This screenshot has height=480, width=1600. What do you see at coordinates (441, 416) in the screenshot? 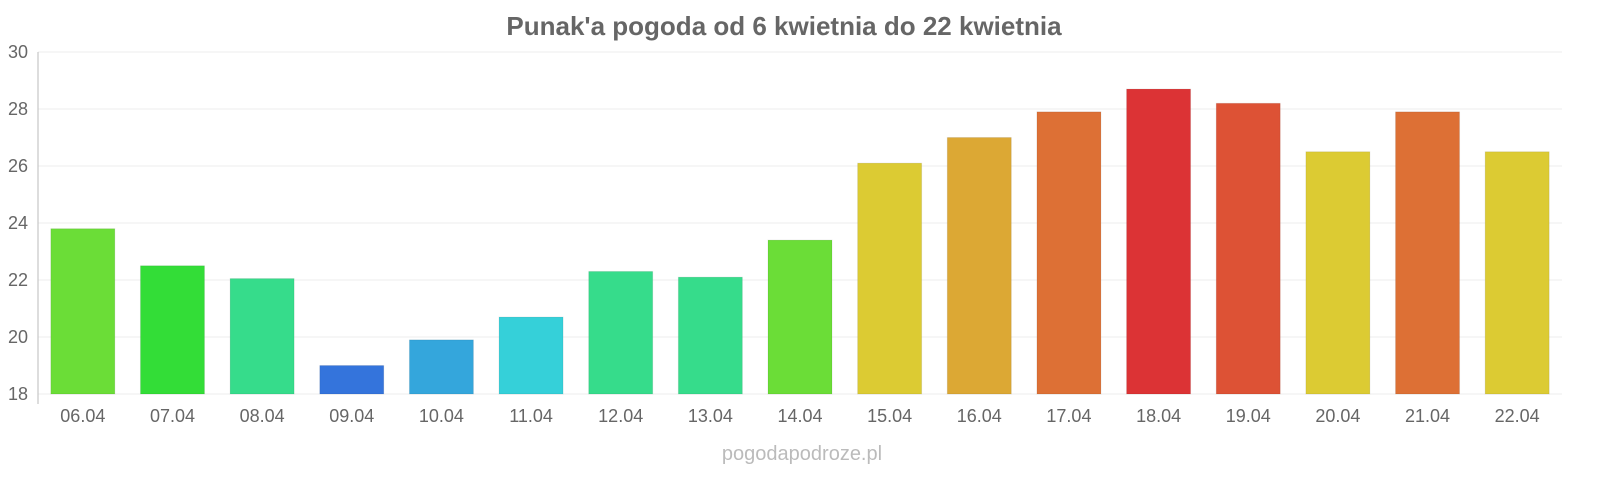
I see `x-tick-label: 10.04` at bounding box center [441, 416].